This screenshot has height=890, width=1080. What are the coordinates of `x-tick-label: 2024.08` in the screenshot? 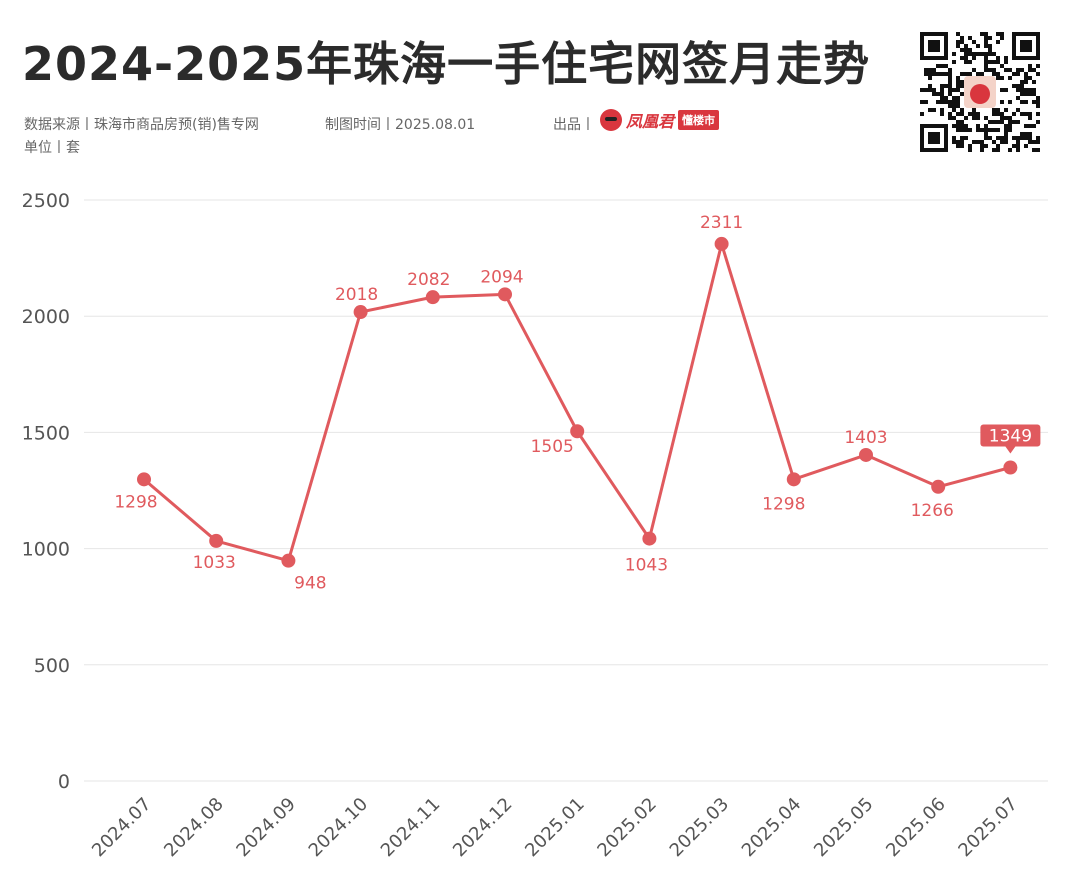 It's located at (193, 827).